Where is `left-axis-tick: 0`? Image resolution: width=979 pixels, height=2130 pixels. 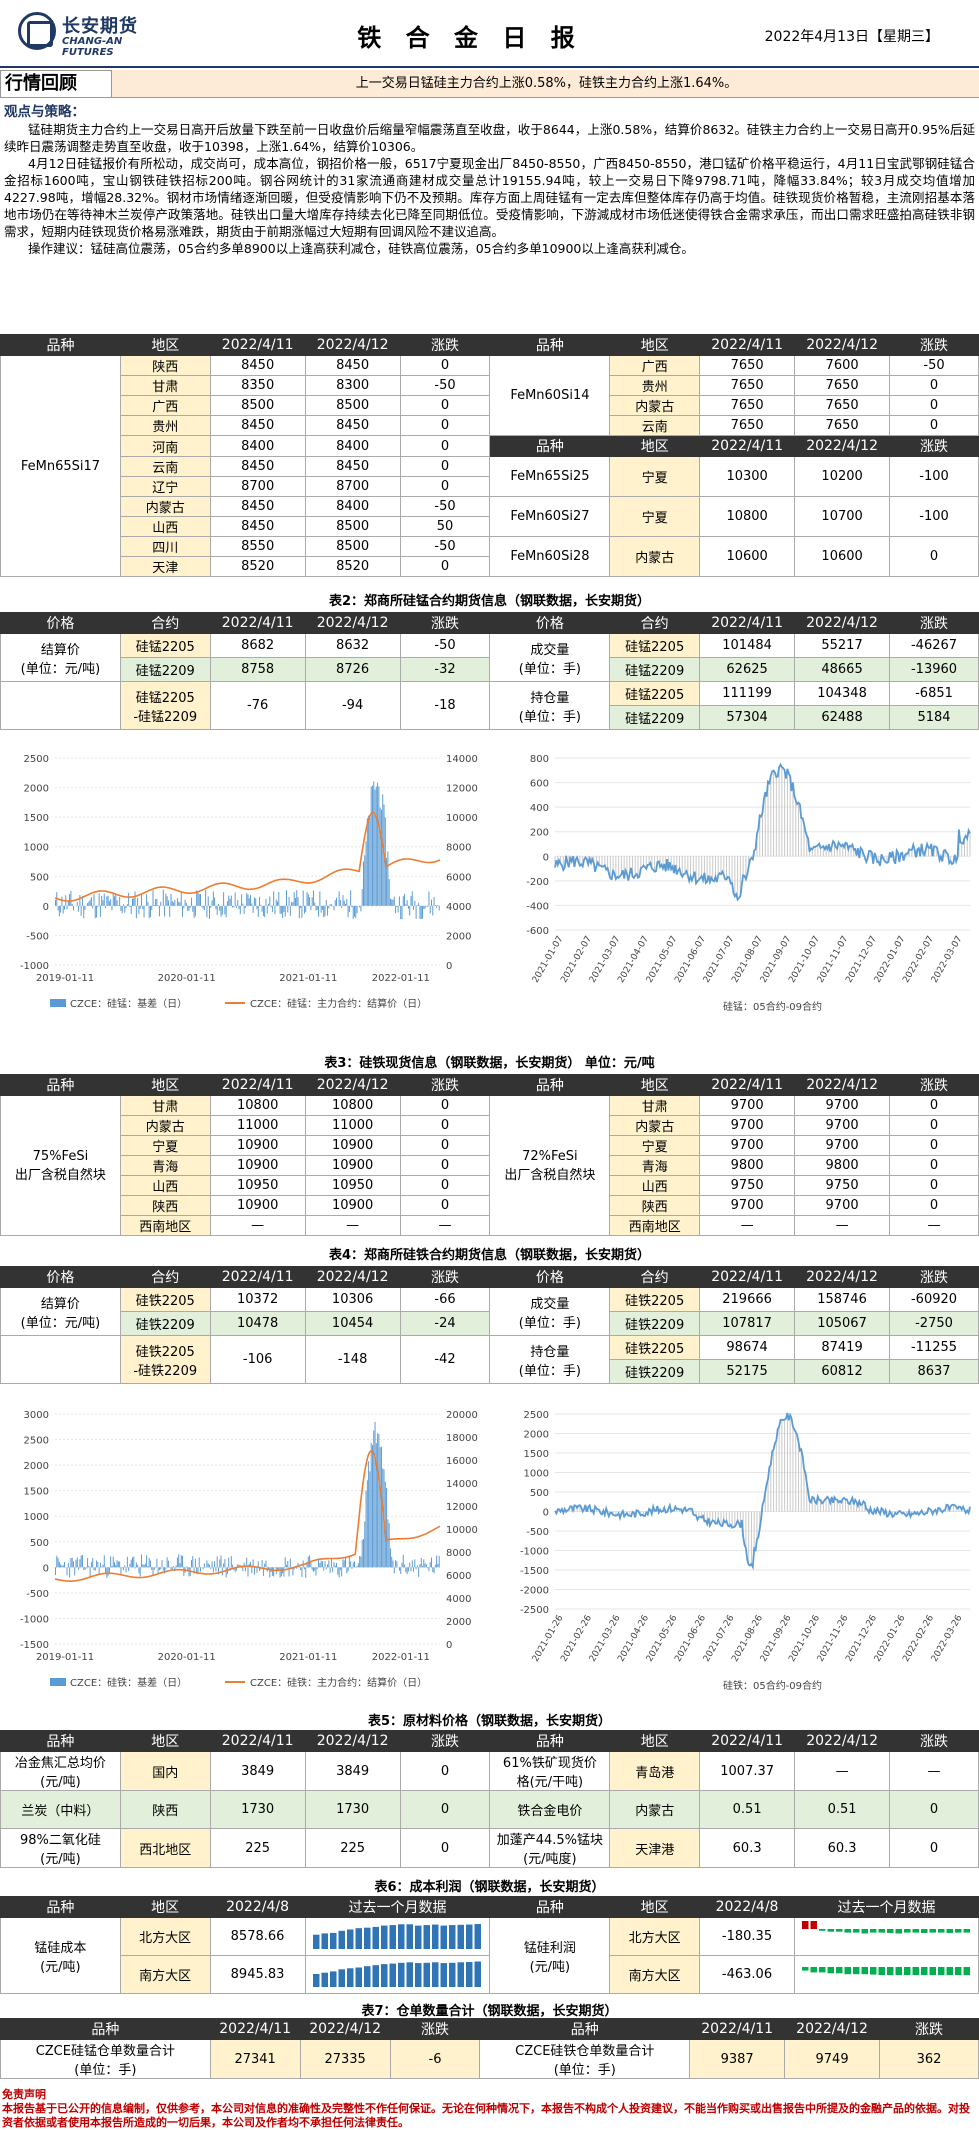
left-axis-tick: 0 is located at coordinates (46, 907).